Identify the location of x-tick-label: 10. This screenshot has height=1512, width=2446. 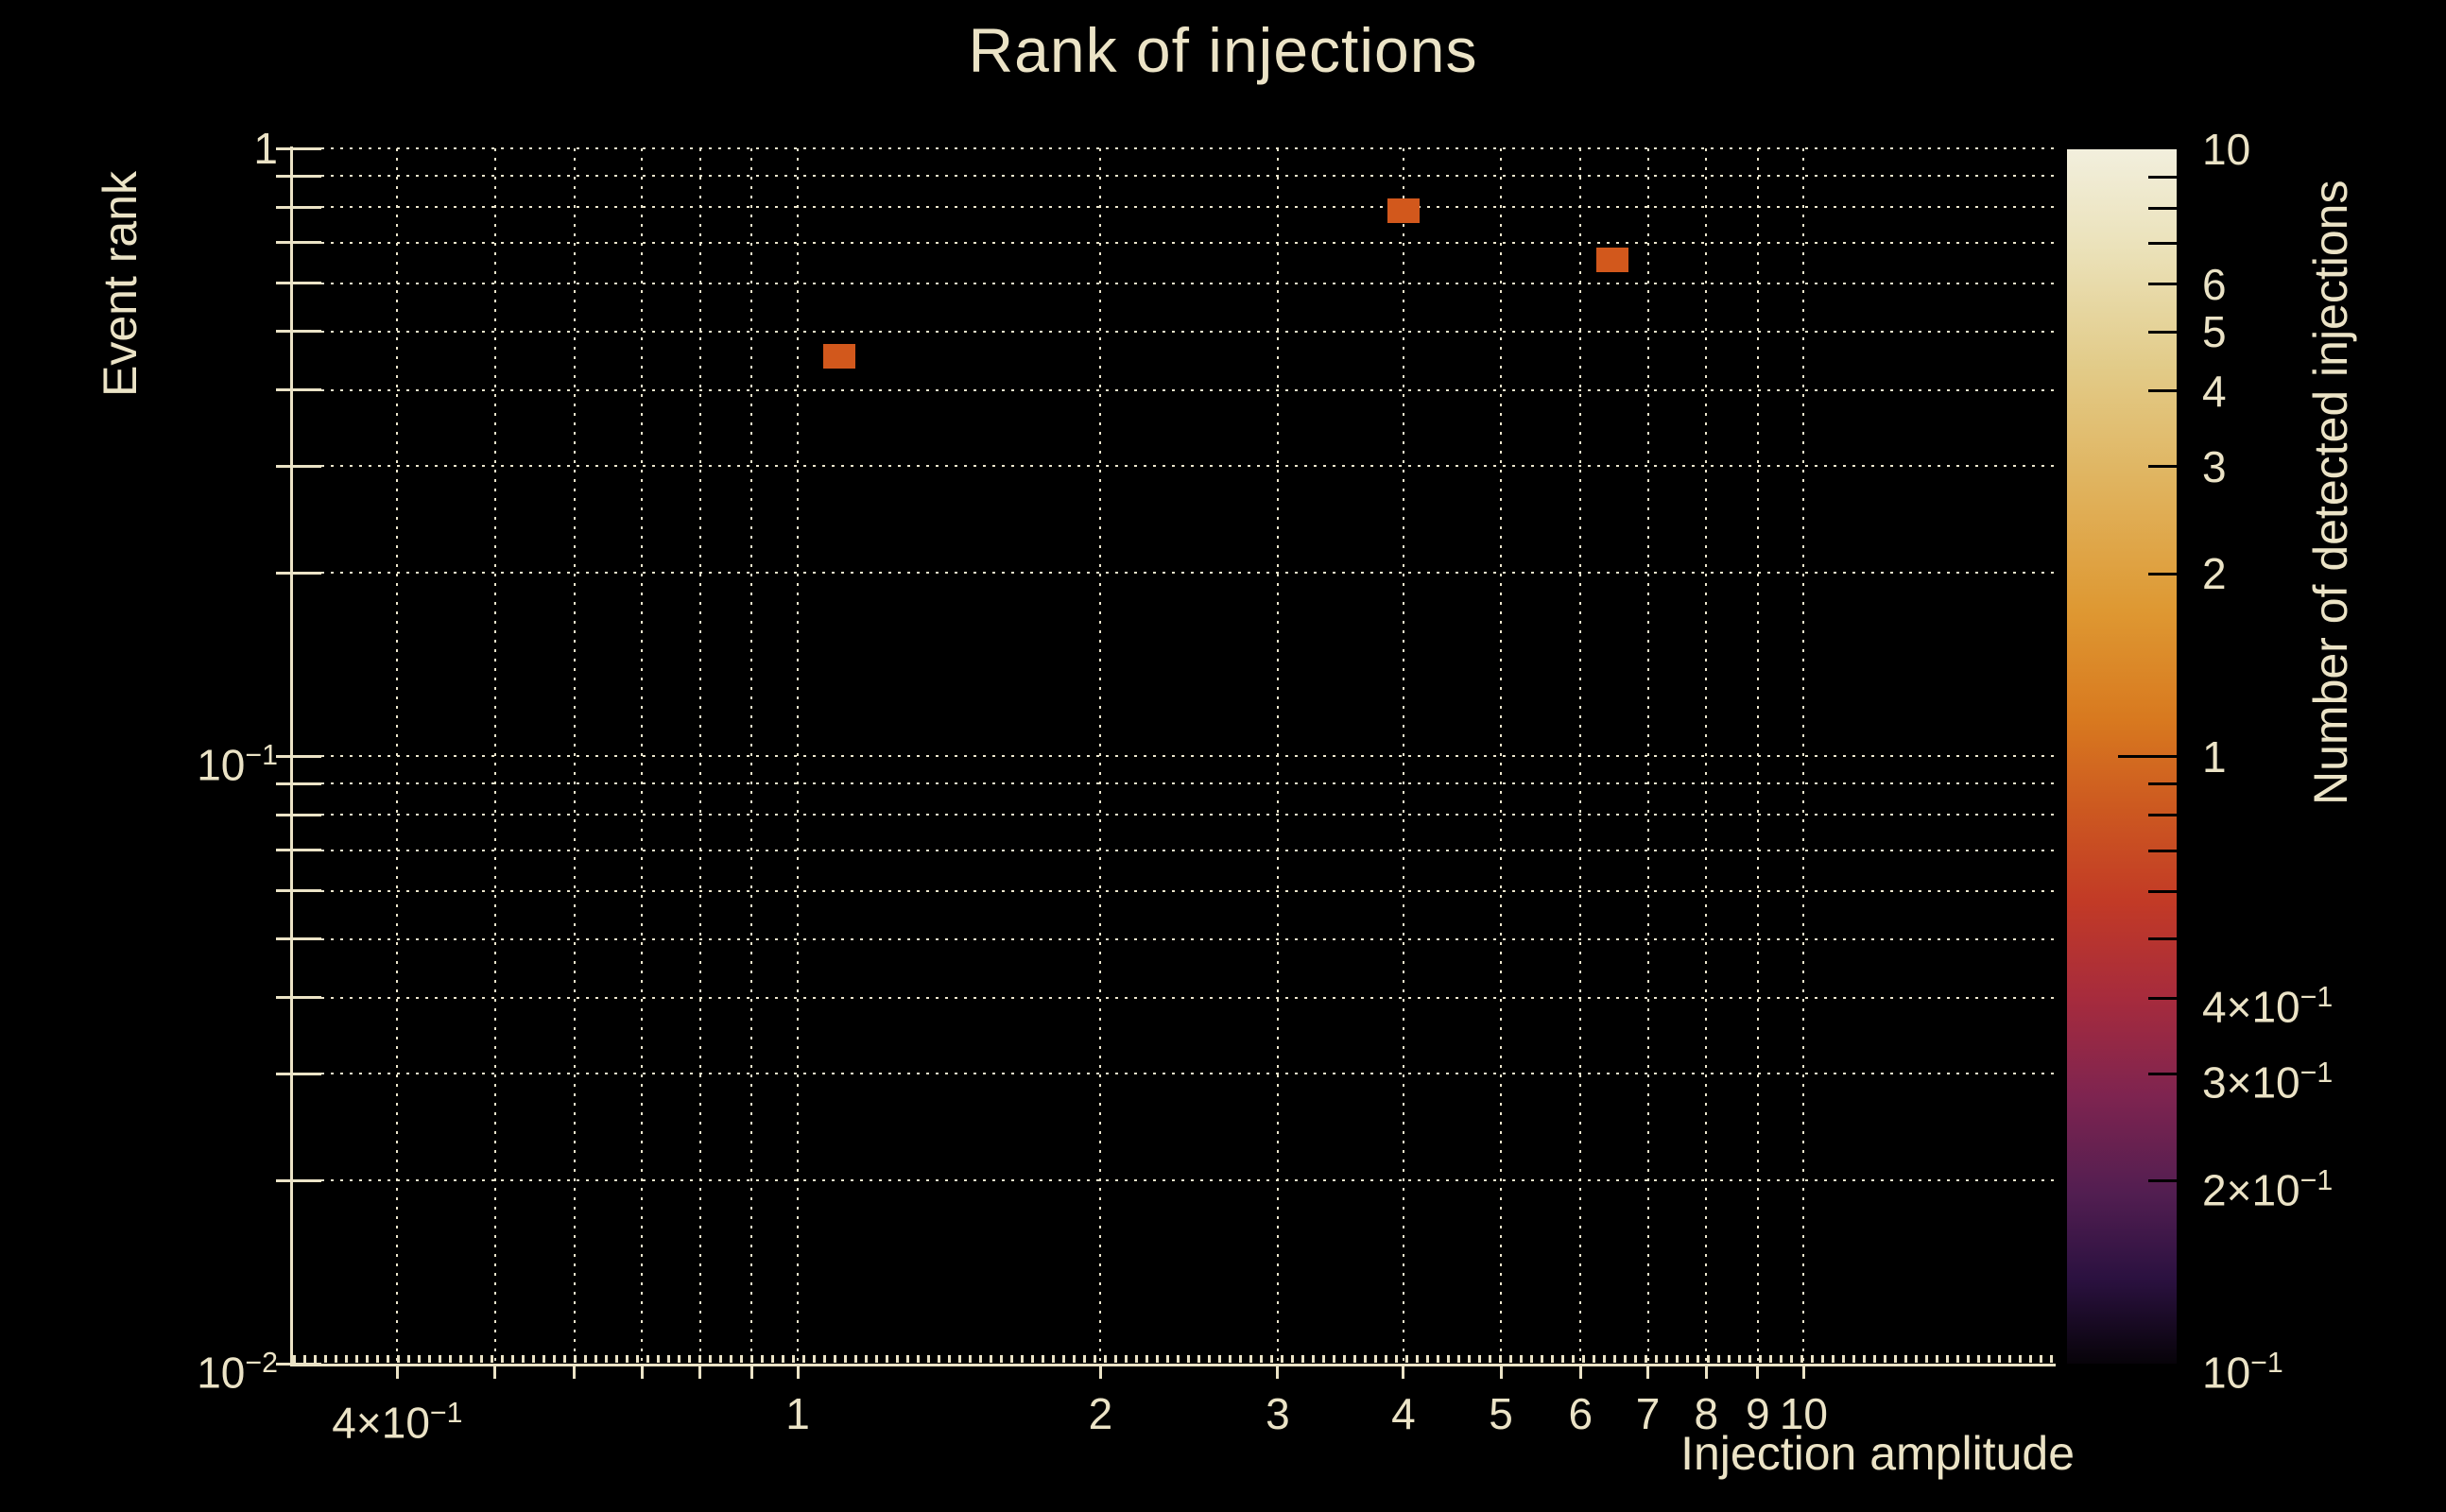
(1804, 1413).